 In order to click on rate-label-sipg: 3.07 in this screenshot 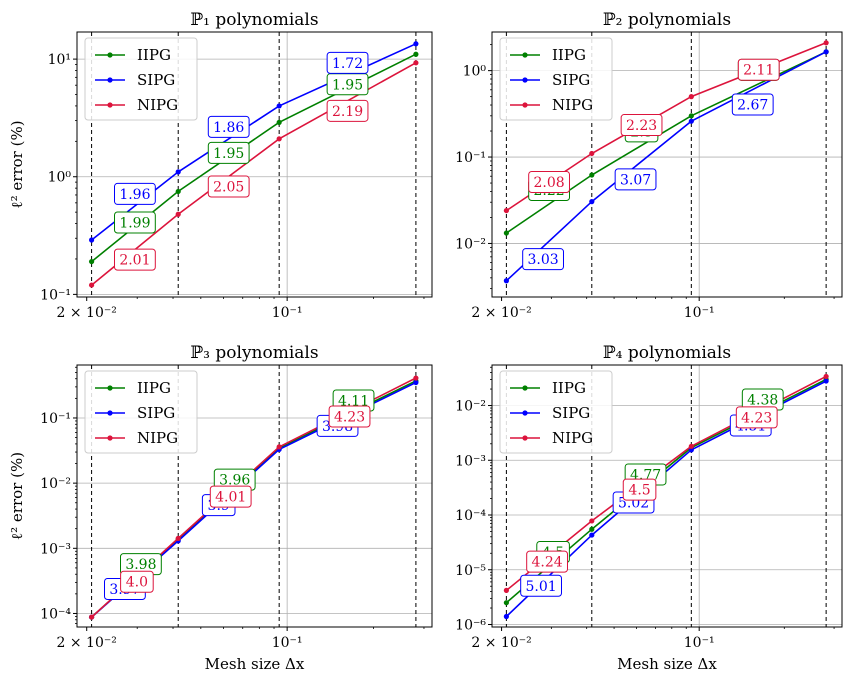, I will do `click(635, 179)`.